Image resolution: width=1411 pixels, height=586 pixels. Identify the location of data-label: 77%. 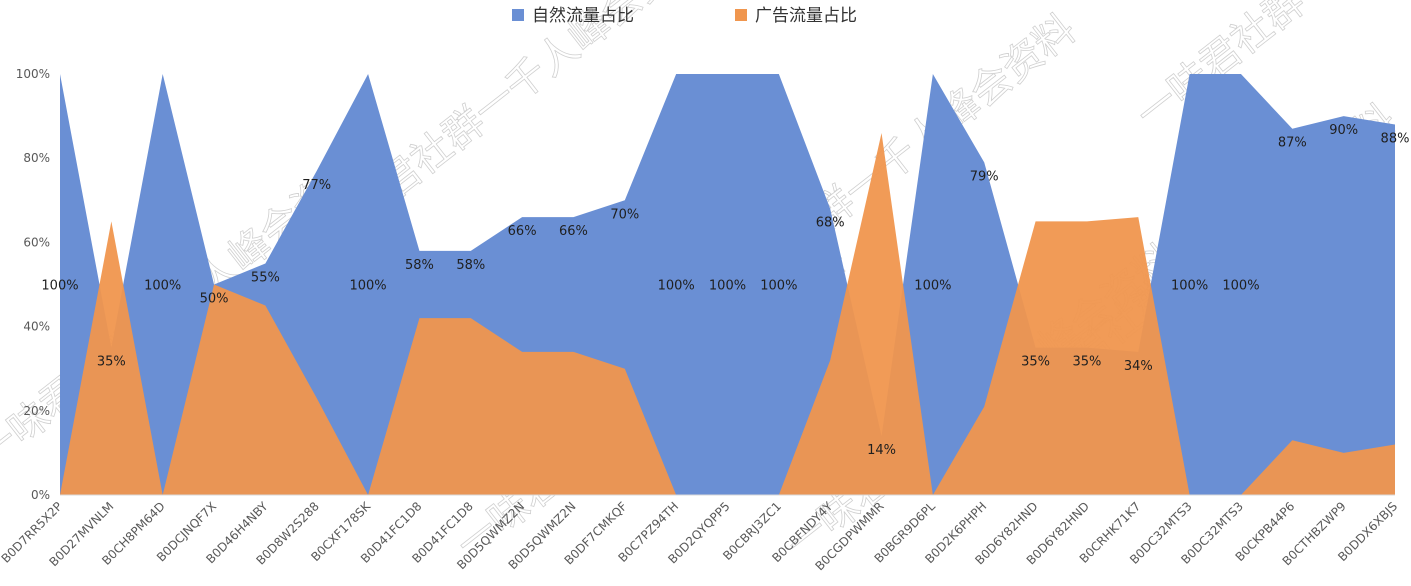
(316, 185).